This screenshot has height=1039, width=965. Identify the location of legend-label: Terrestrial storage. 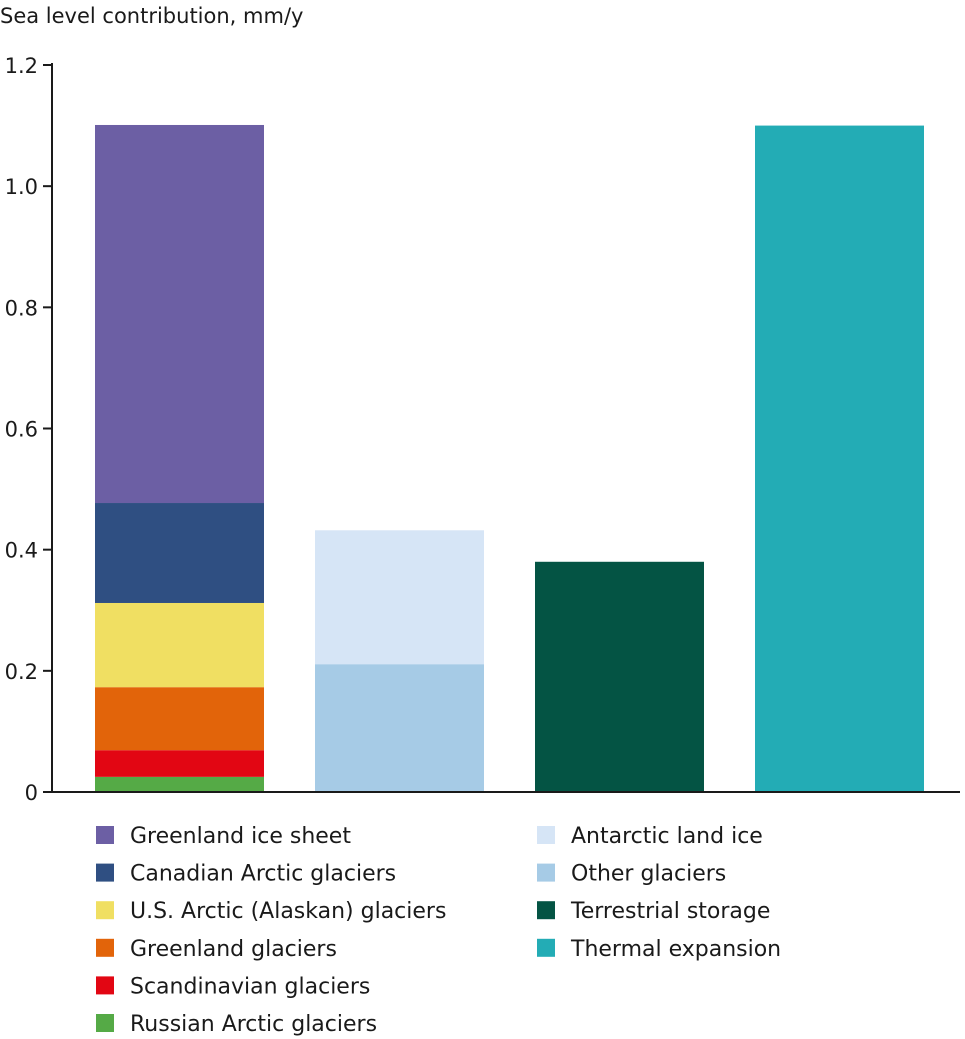
(670, 911).